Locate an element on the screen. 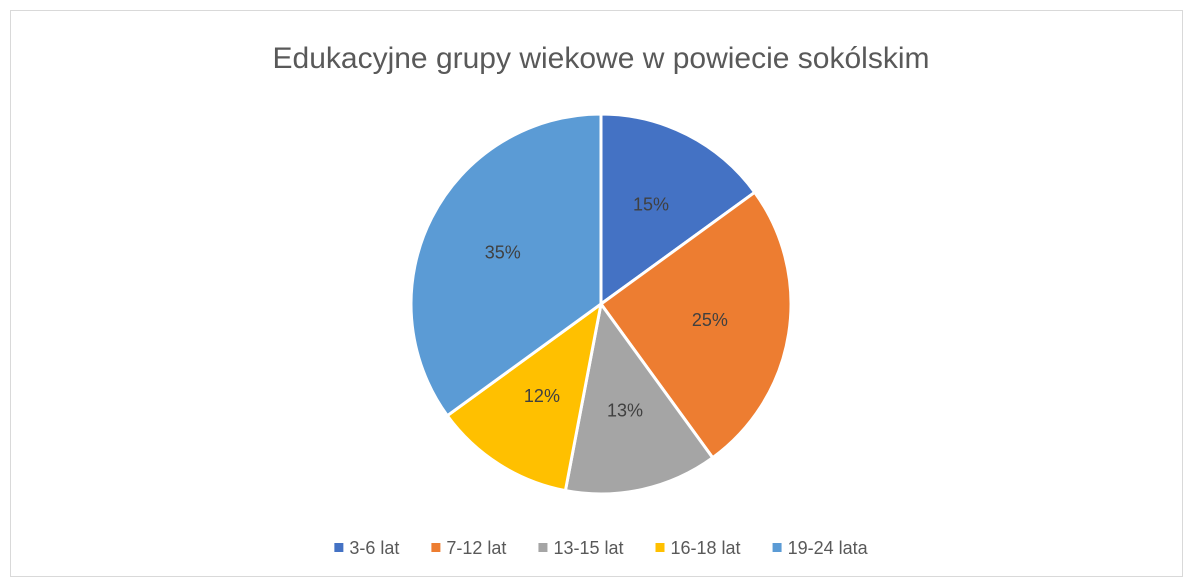  data-label: 35% is located at coordinates (503, 253).